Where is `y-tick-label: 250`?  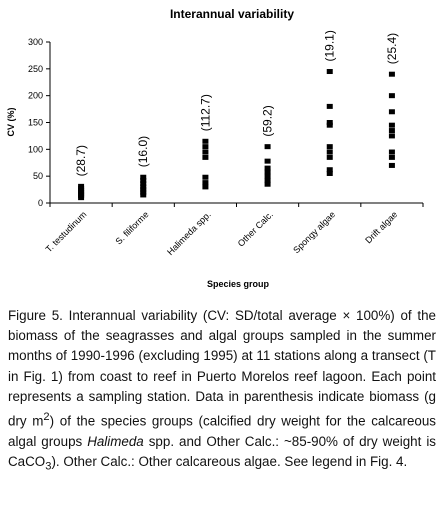 y-tick-label: 250 is located at coordinates (35, 69).